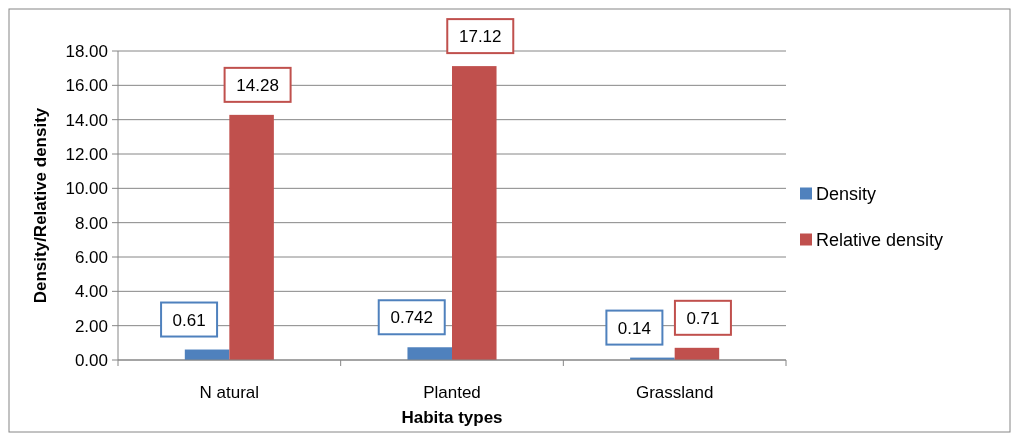 The height and width of the screenshot is (441, 1019). What do you see at coordinates (91, 223) in the screenshot?
I see `y-tick-label: 8.00` at bounding box center [91, 223].